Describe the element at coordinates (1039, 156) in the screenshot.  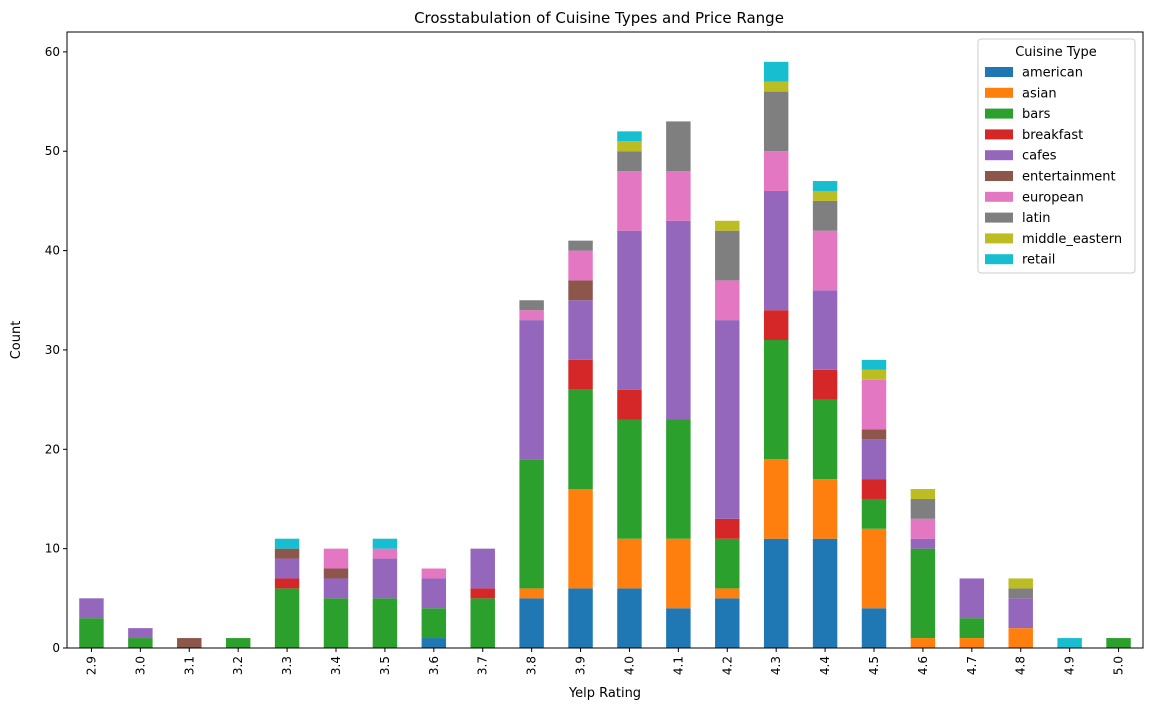
I see `legend-label-cafes: cafes` at that location.